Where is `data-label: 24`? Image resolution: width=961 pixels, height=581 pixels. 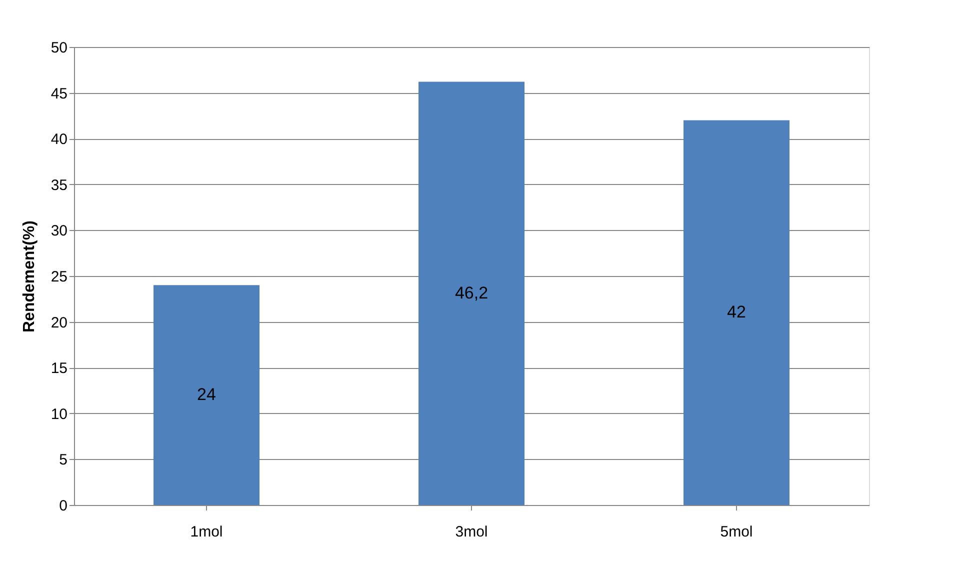
data-label: 24 is located at coordinates (206, 394).